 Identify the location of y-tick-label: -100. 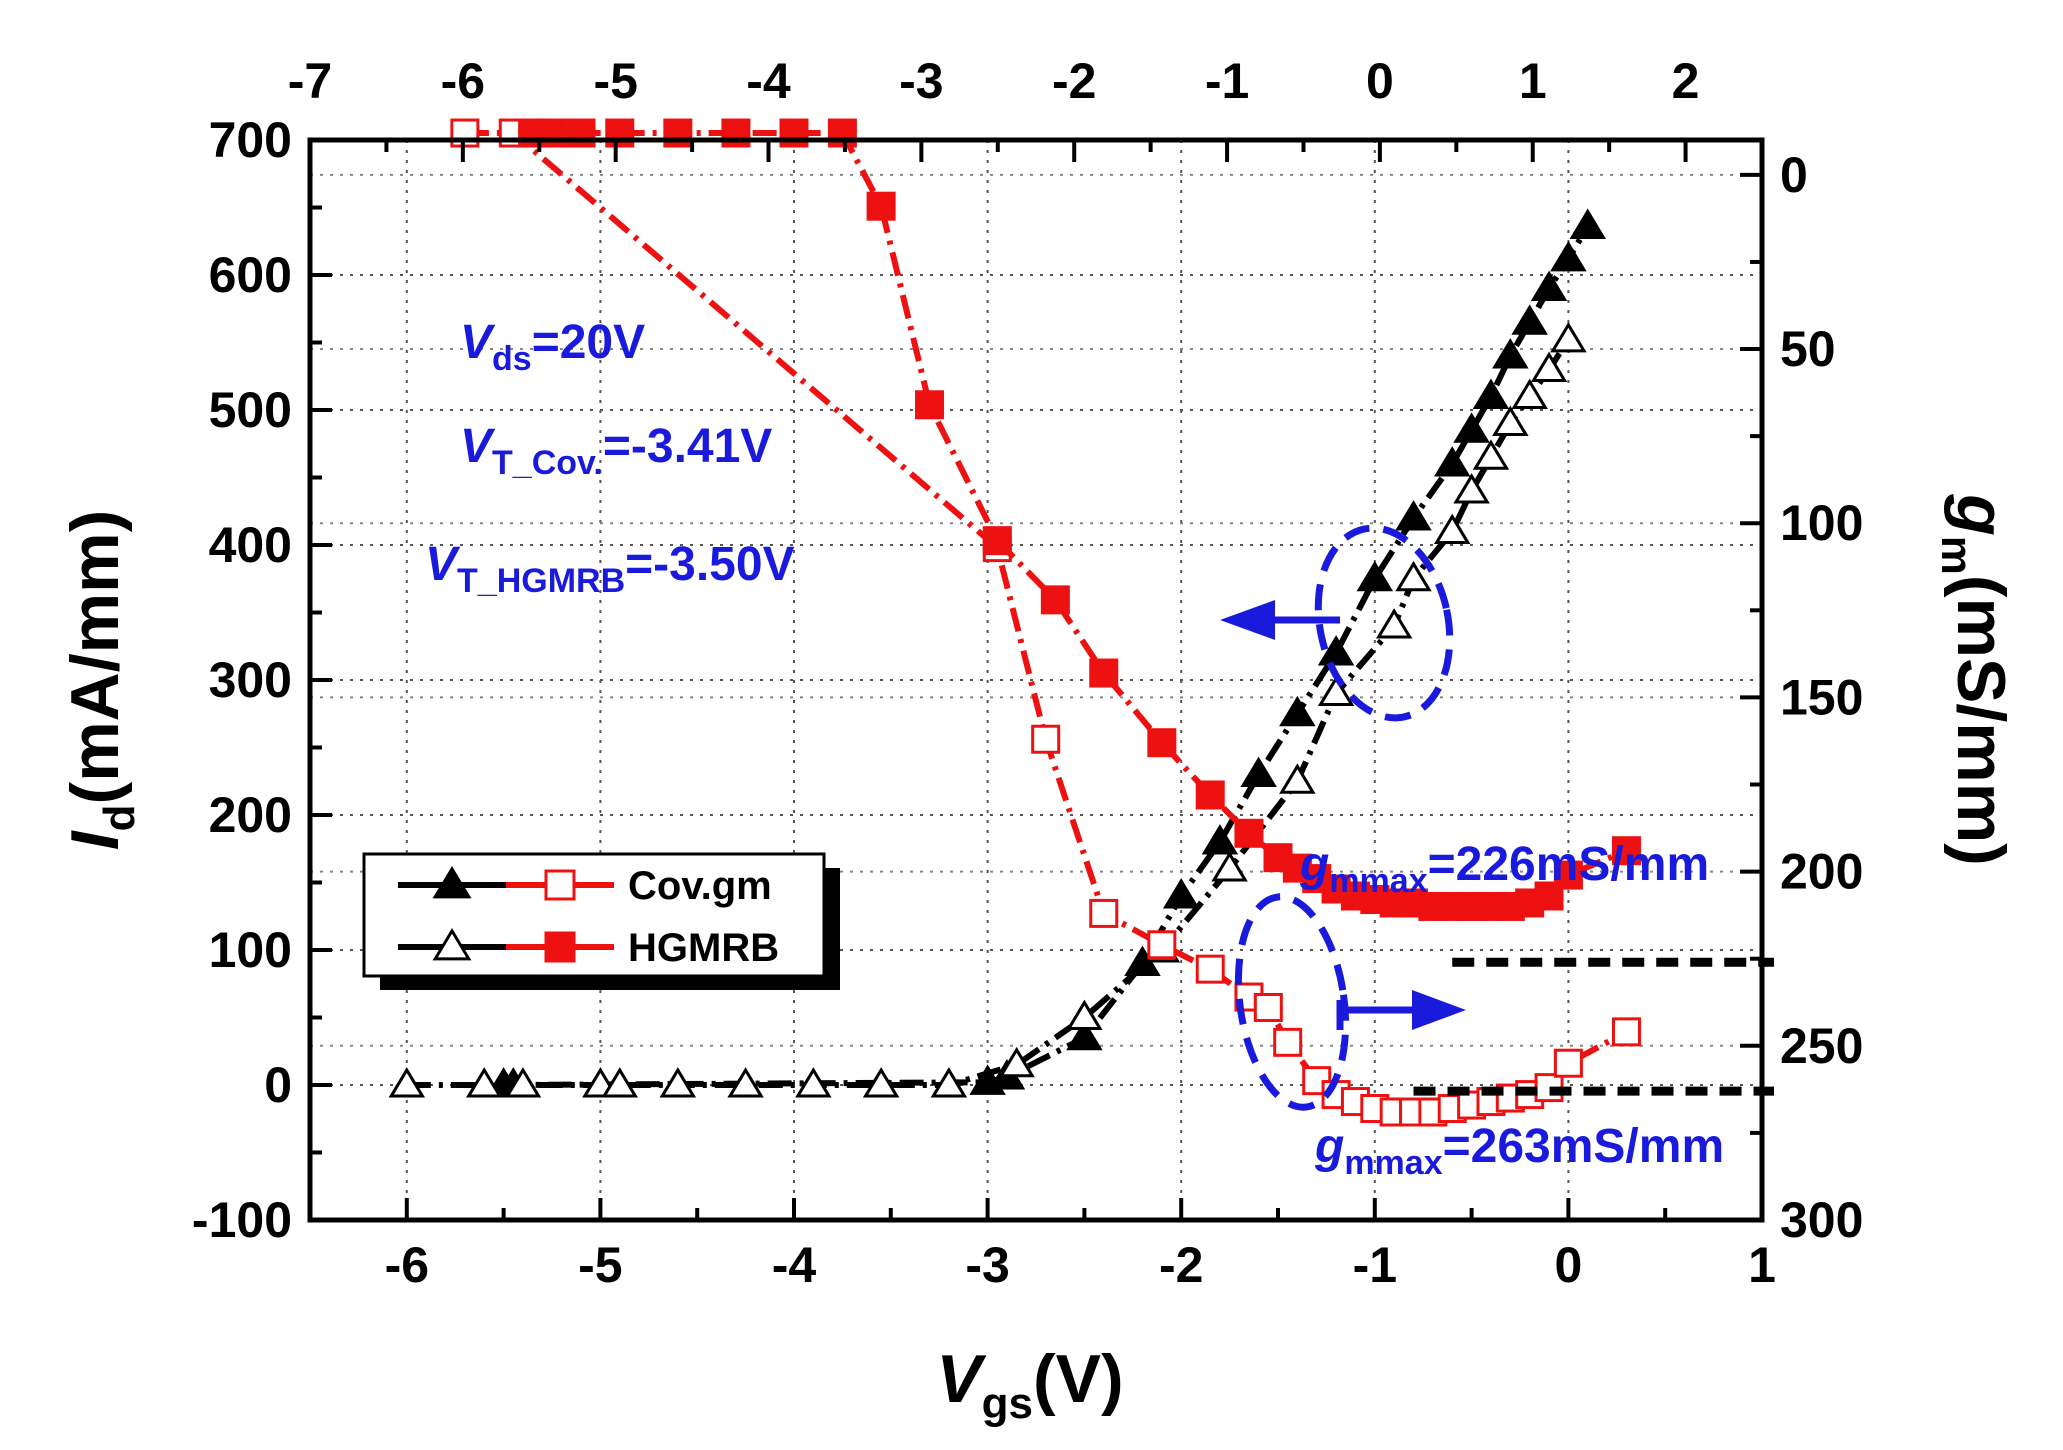
(242, 1220).